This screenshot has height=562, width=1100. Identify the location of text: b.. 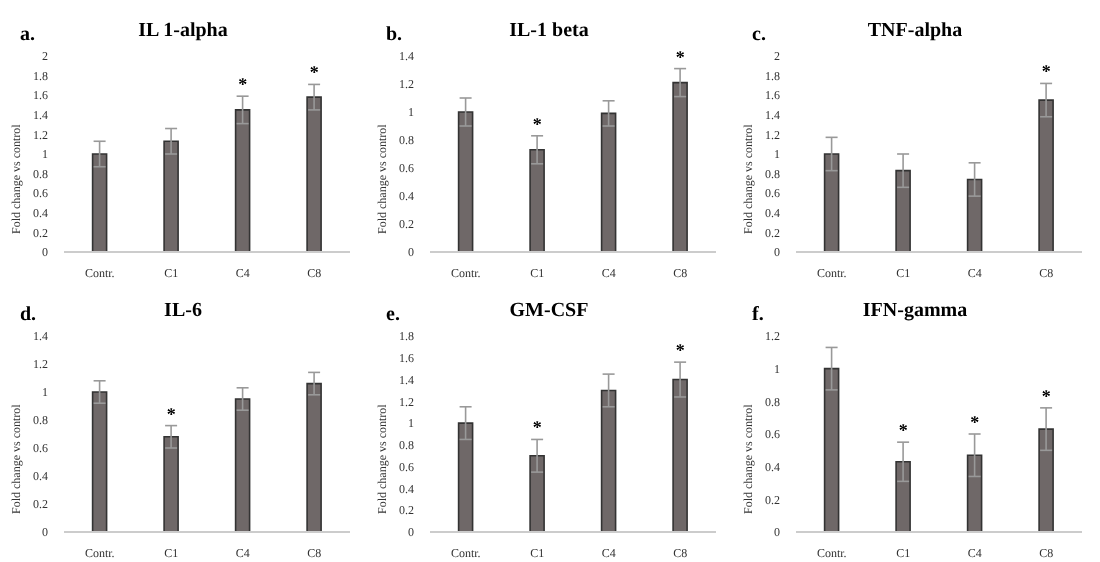
(394, 35).